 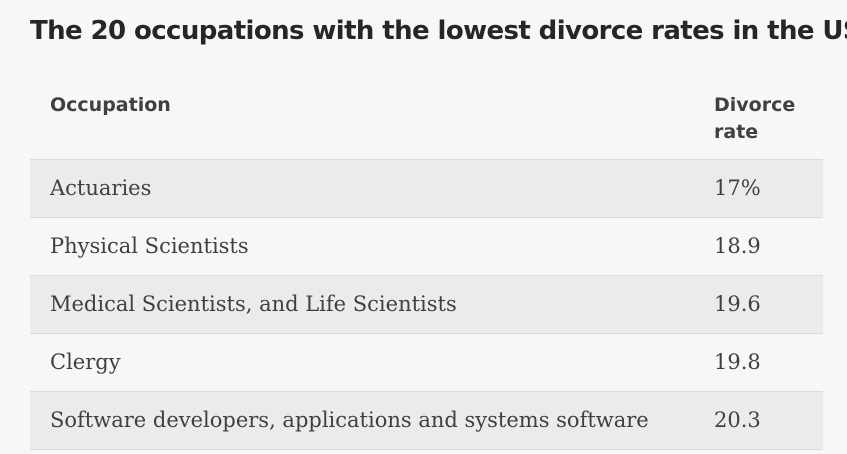 What do you see at coordinates (149, 246) in the screenshot?
I see `occupation-cell: Physical Scientists` at bounding box center [149, 246].